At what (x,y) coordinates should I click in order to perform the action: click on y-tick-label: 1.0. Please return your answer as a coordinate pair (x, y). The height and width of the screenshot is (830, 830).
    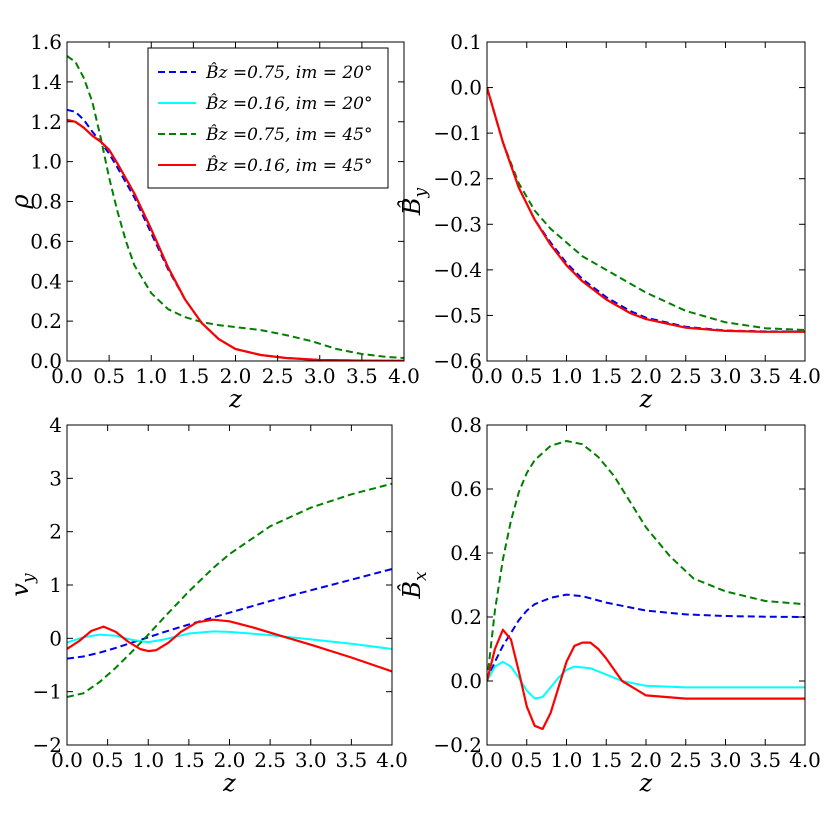
    Looking at the image, I should click on (46, 162).